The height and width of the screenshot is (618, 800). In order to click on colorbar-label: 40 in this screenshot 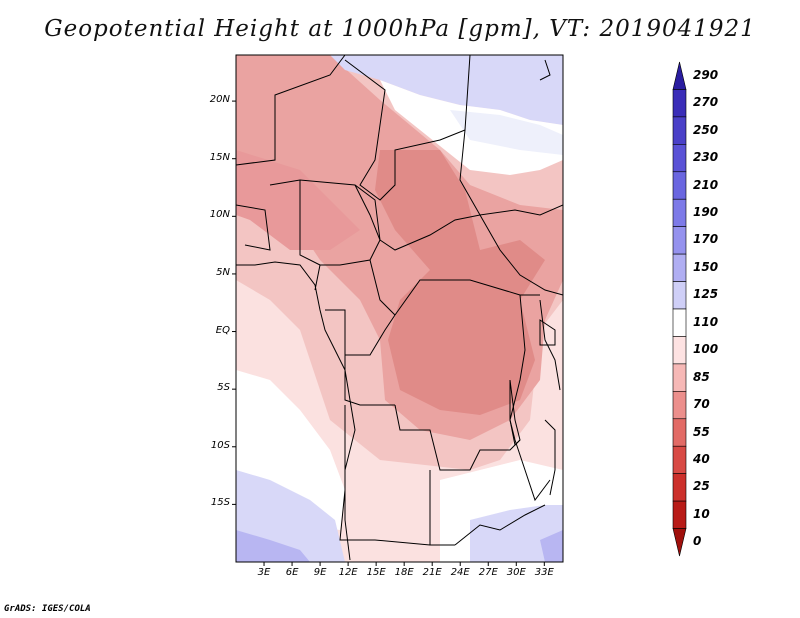, I will do `click(701, 458)`.